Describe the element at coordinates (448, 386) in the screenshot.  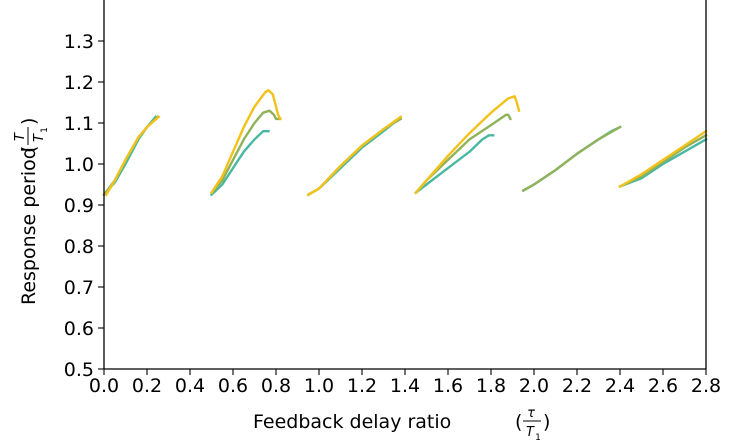
I see `x-tick-label: 1.6` at that location.